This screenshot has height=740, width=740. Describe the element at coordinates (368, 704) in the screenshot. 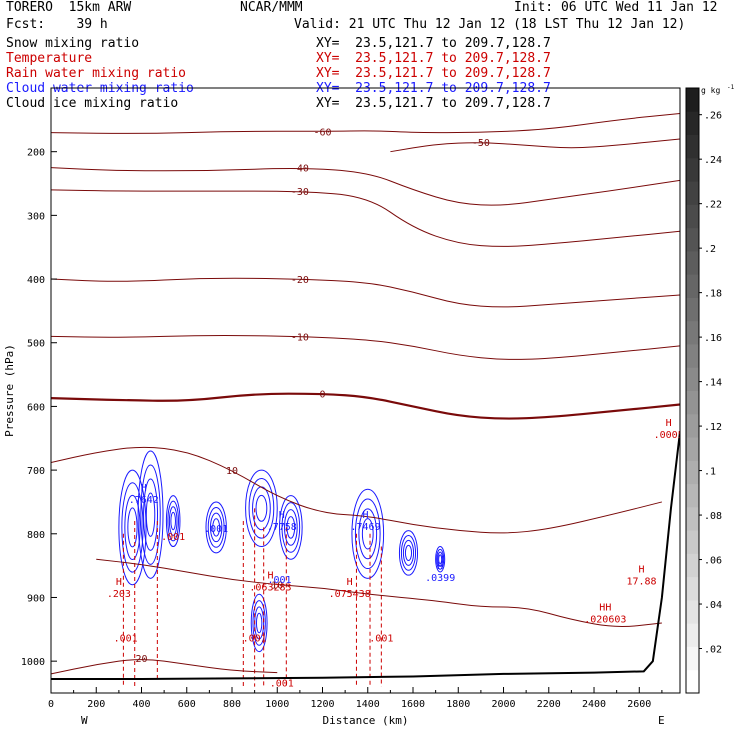

I see `x-tick-label: 1400` at that location.